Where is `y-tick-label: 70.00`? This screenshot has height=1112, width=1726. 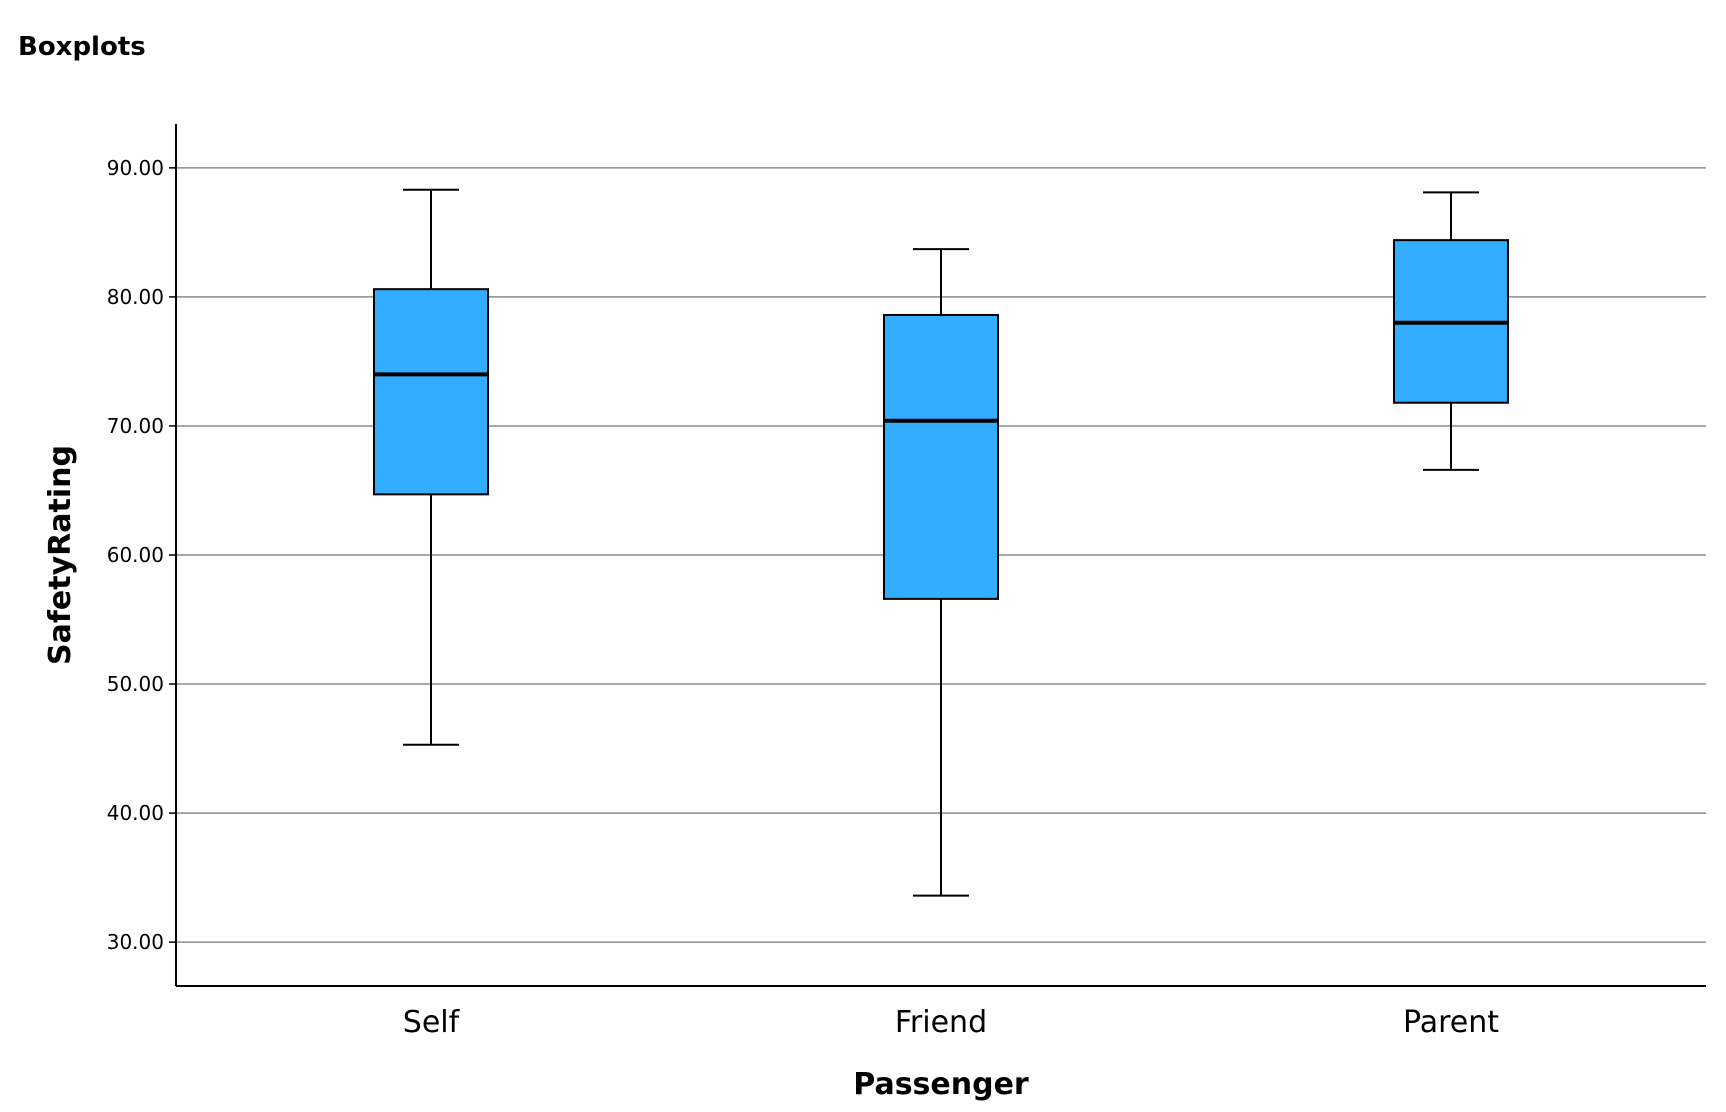 y-tick-label: 70.00 is located at coordinates (135, 426).